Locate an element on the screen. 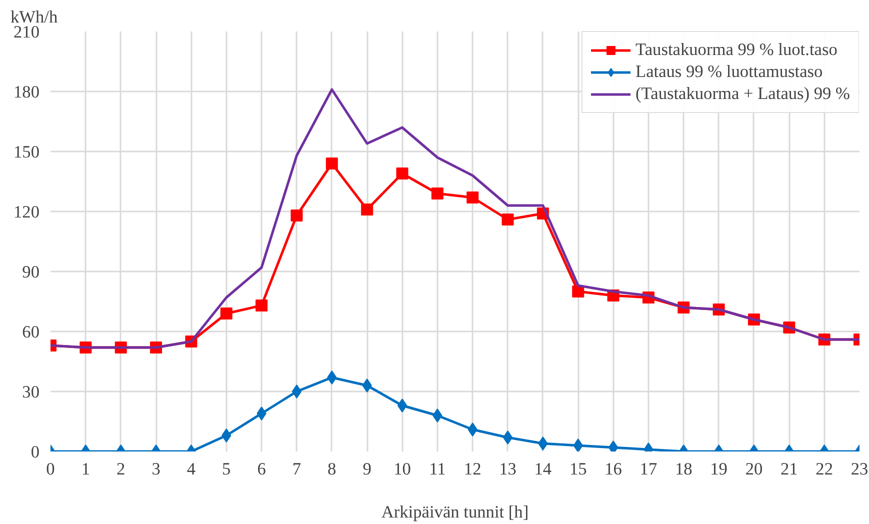  x-tick-label: 22 is located at coordinates (824, 469).